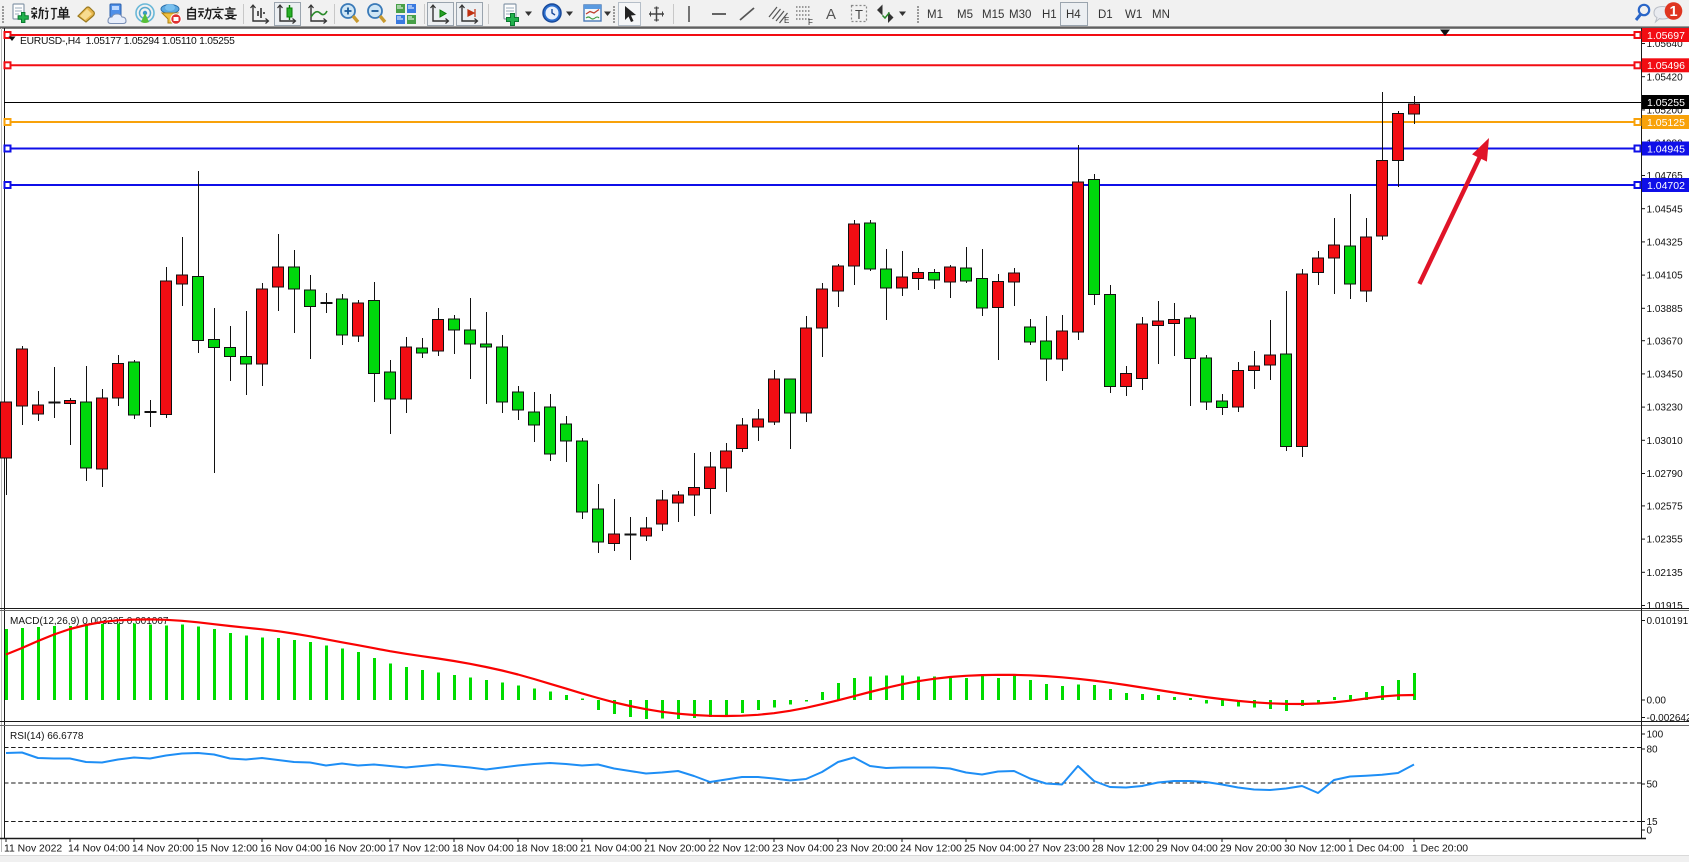  What do you see at coordinates (291, 849) in the screenshot?
I see `svg-text: 16 Nov 04:00` at bounding box center [291, 849].